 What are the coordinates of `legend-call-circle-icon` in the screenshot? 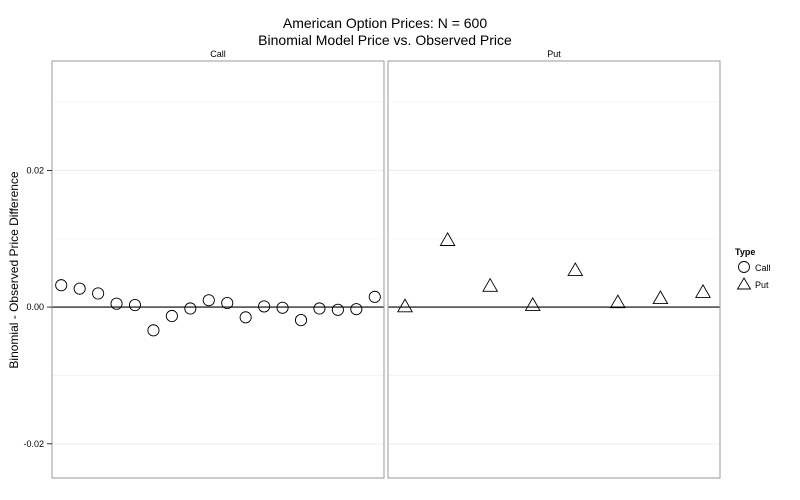 It's located at (744, 267).